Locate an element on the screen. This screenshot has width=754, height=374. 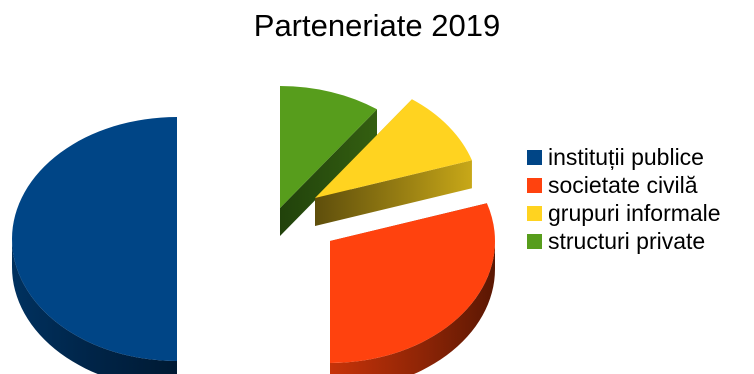
legend-item: instituții publice is located at coordinates (624, 157).